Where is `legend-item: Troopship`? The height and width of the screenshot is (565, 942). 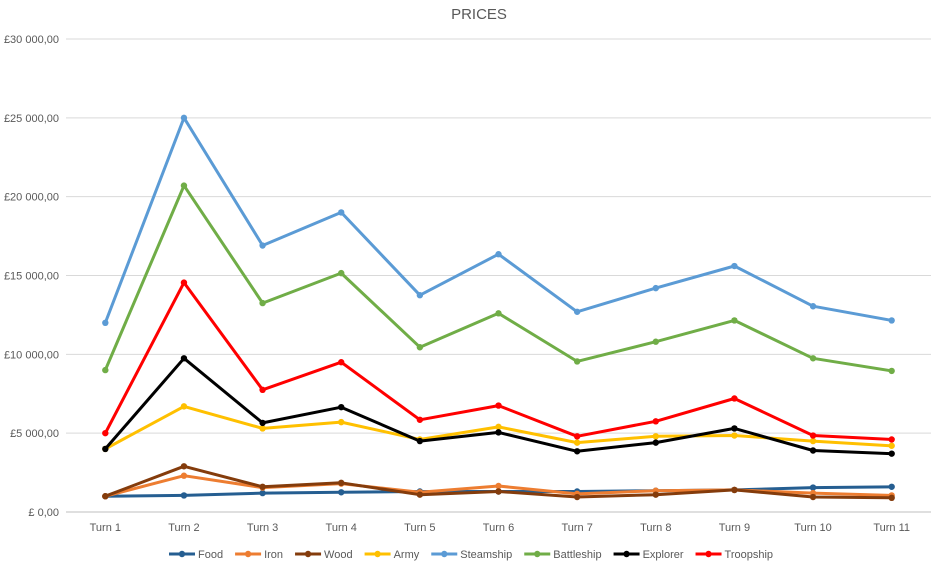 legend-item: Troopship is located at coordinates (734, 555).